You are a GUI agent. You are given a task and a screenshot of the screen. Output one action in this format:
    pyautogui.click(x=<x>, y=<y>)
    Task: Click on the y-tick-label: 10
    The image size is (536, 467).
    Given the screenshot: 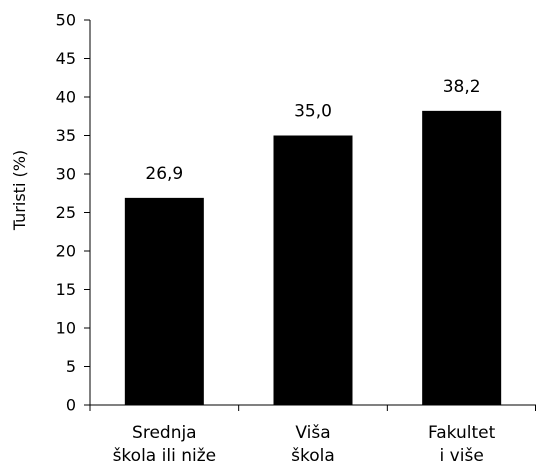 What is the action you would take?
    pyautogui.click(x=66, y=328)
    